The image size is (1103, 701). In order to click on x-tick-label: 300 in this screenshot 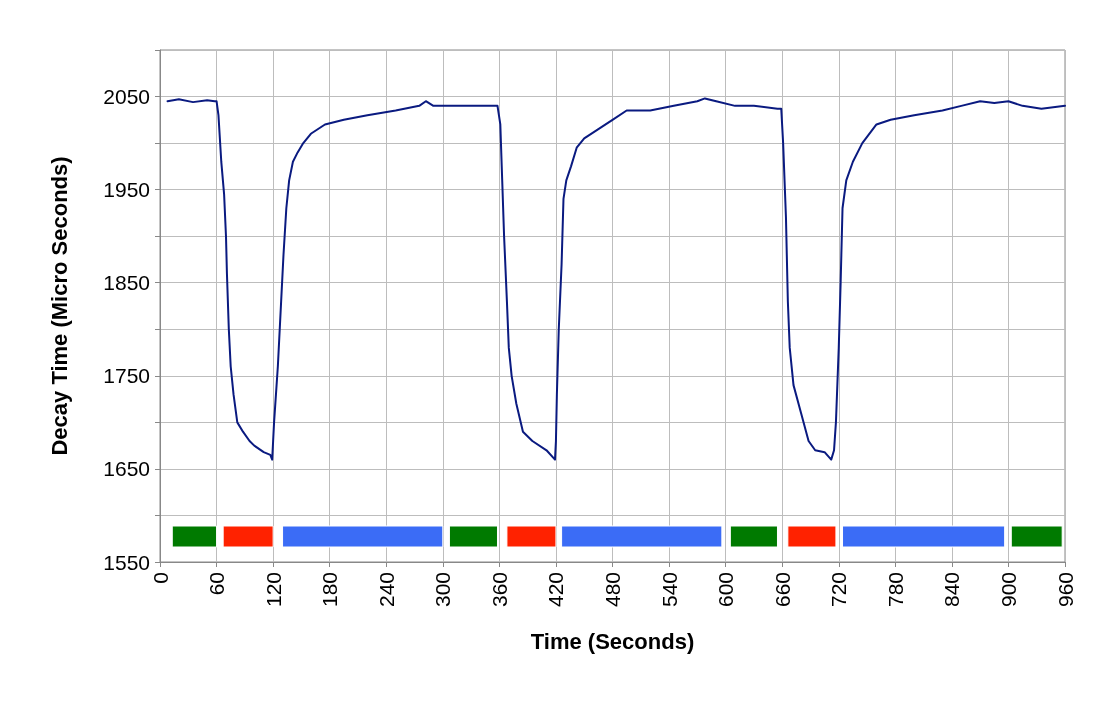, I will do `click(443, 590)`.